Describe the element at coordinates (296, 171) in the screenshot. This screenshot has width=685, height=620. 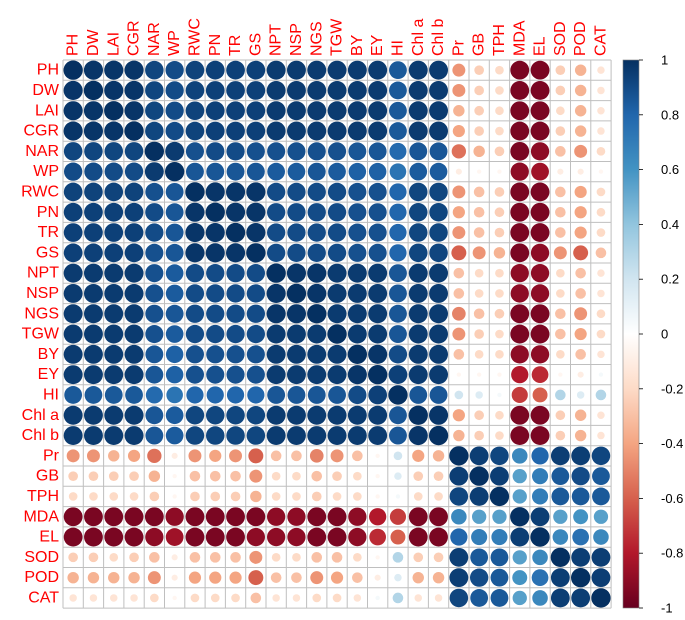
I see `corr-circle-wp-nsp` at that location.